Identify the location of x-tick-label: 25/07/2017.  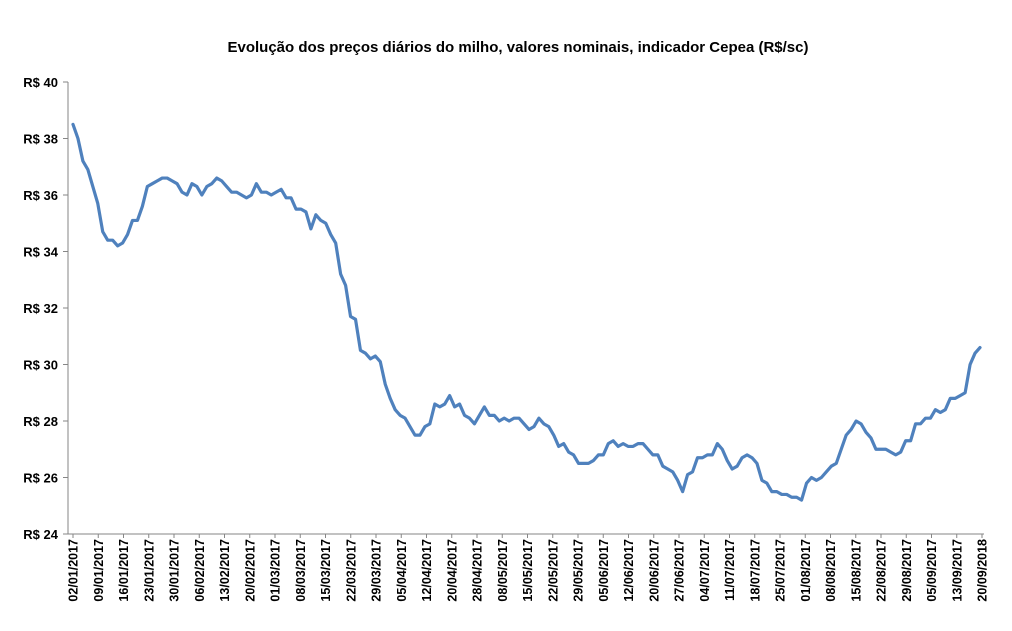
(781, 570).